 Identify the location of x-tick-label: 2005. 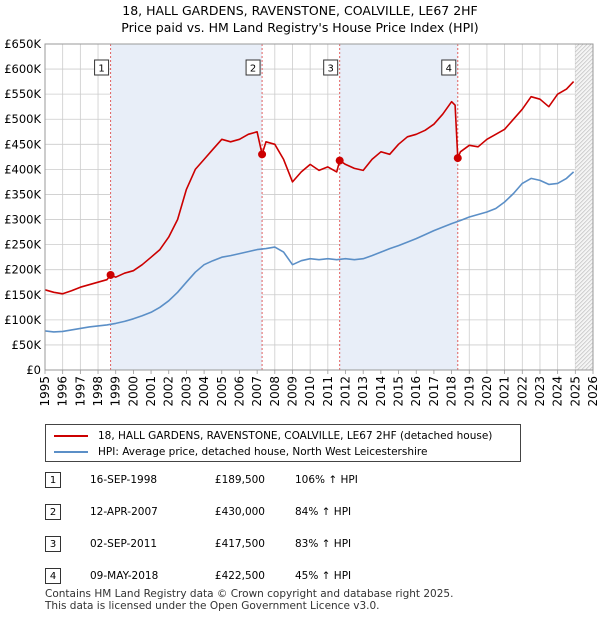
(222, 391).